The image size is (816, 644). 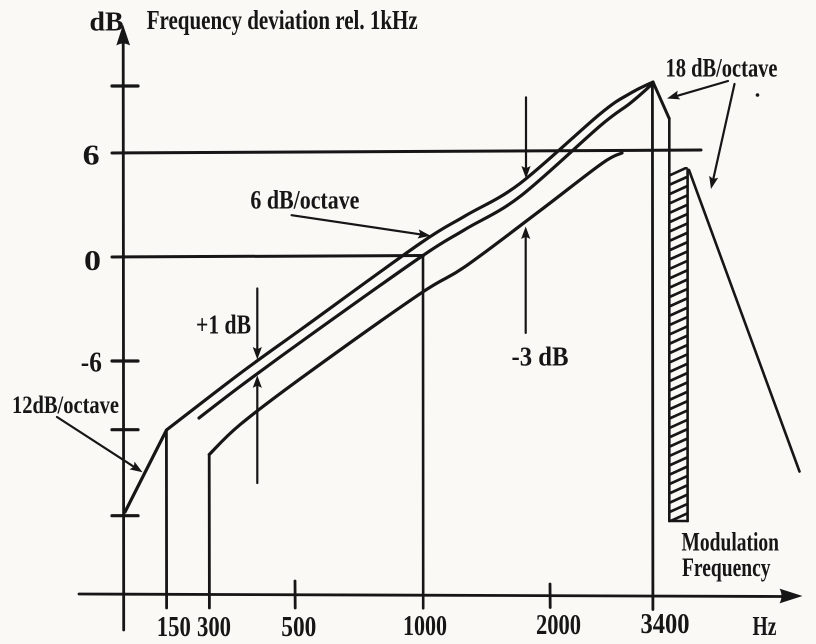 I want to click on svg-text: 3400, so click(x=665, y=624).